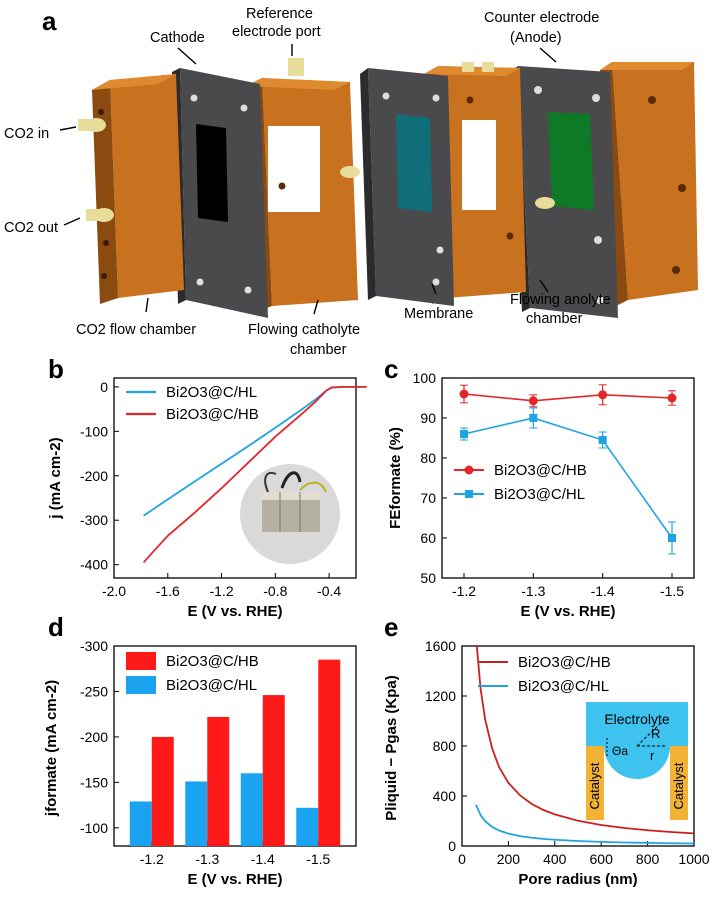 Image resolution: width=714 pixels, height=898 pixels. I want to click on cell-photo-inset, so click(290, 514).